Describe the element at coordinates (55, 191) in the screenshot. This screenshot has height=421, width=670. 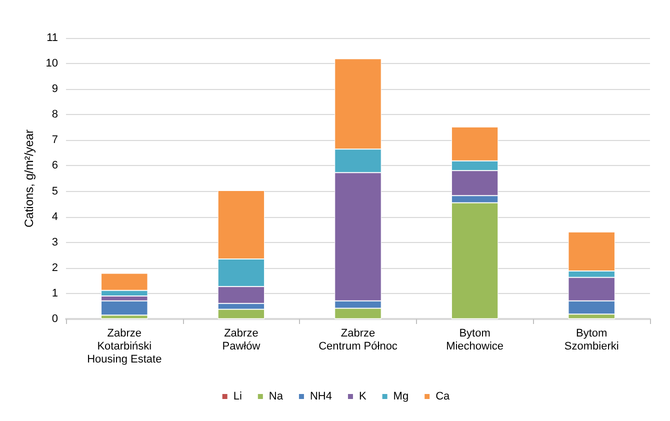
I see `y-tick-label: 5` at that location.